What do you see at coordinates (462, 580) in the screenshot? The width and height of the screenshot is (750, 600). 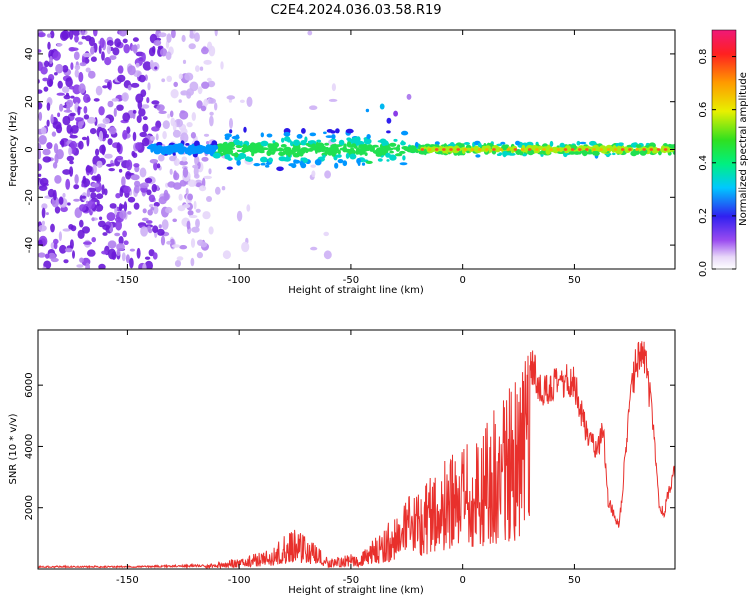 I see `snr-xtick-label: 0` at bounding box center [462, 580].